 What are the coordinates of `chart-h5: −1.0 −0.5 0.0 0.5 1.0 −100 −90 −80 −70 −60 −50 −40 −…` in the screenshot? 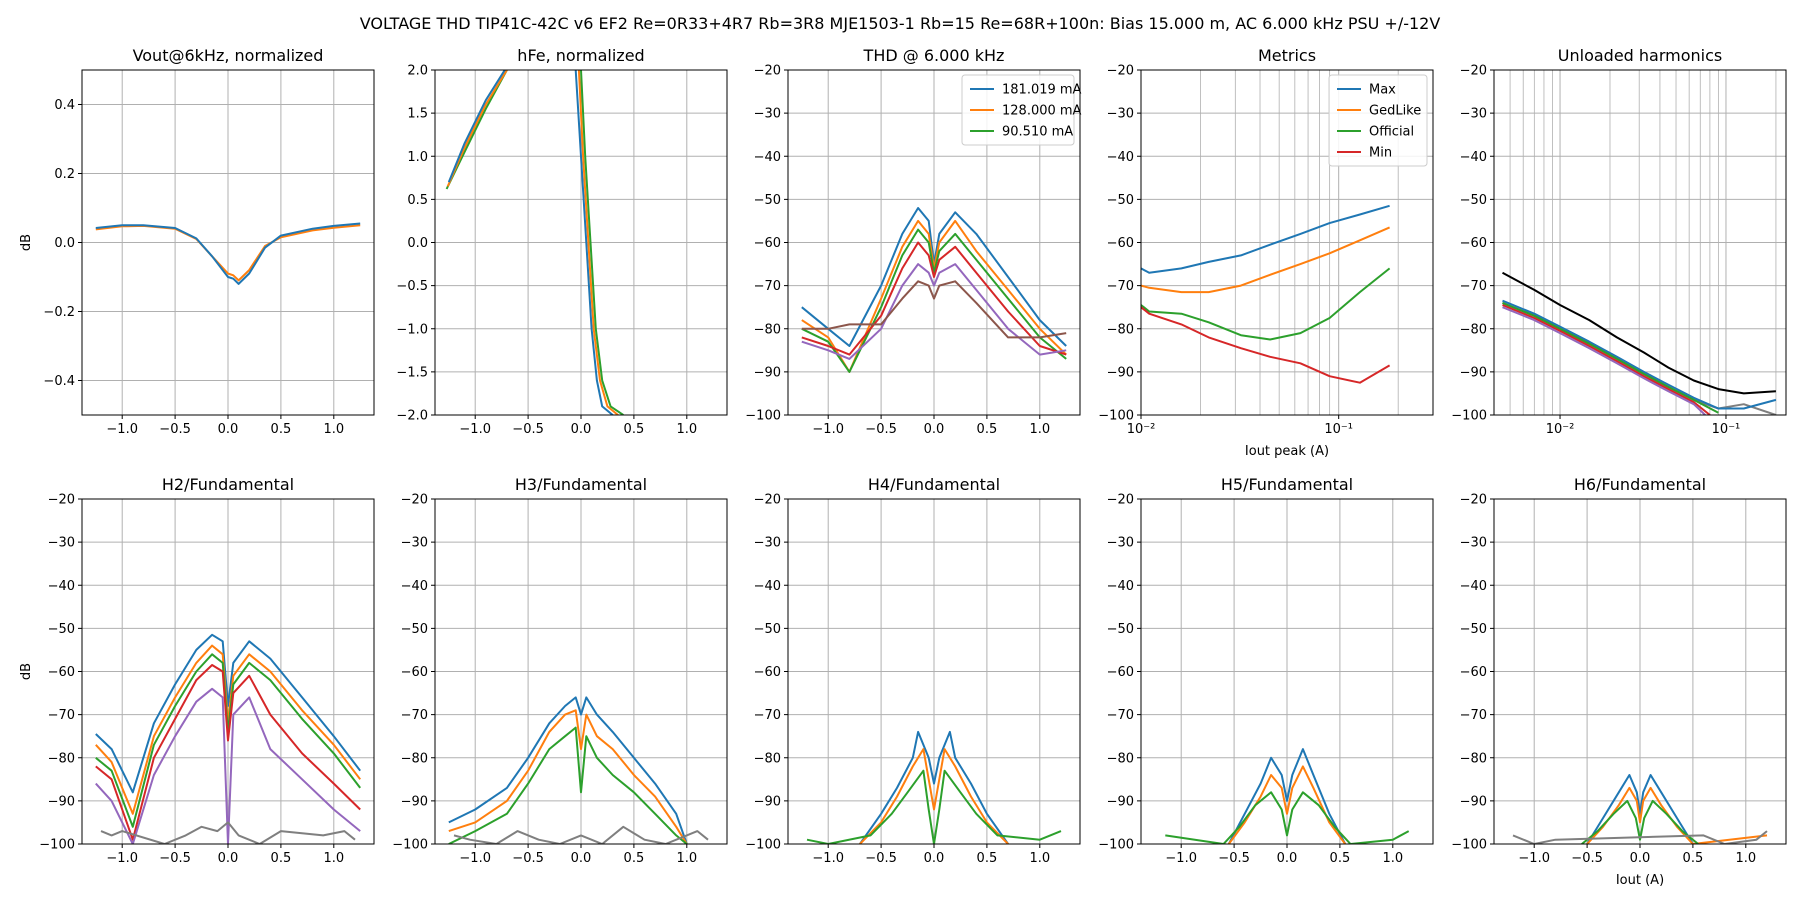 It's located at (1266, 670).